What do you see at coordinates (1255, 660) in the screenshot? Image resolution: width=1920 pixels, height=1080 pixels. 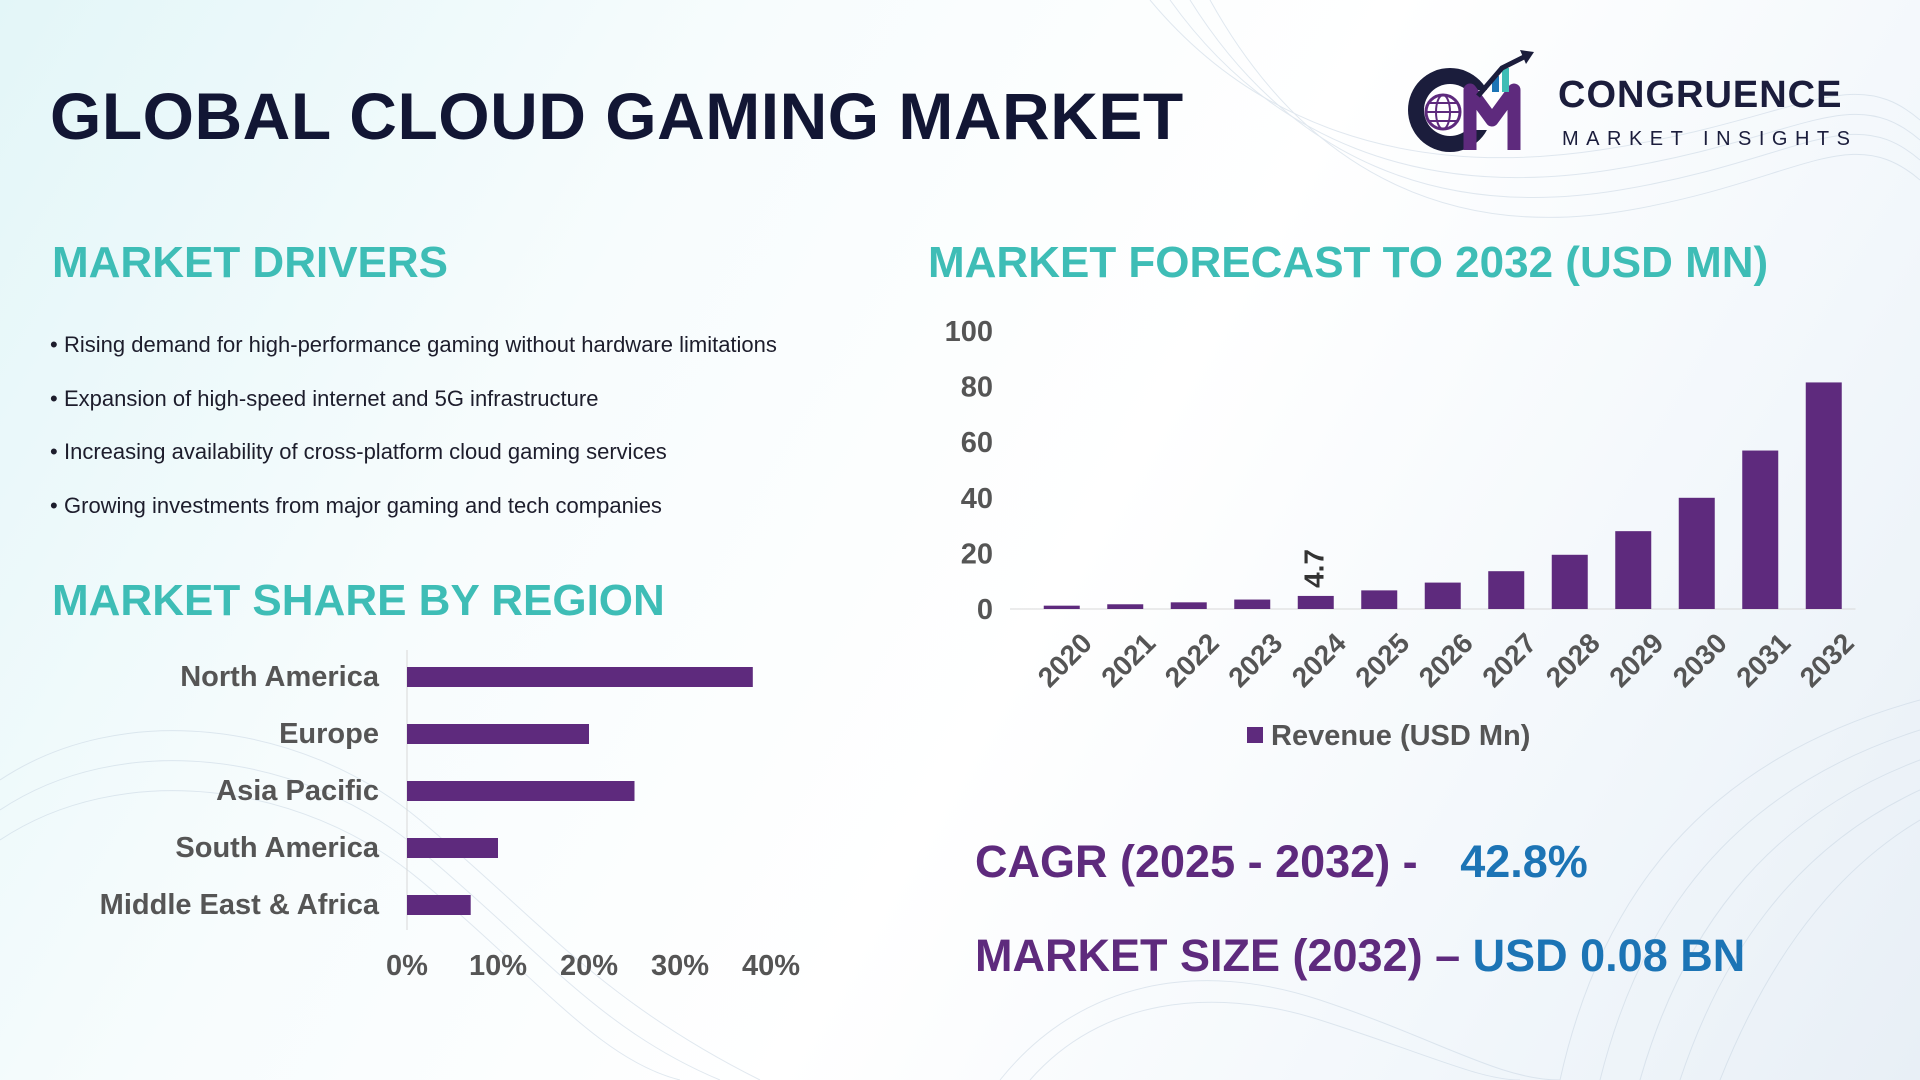 I see `forecast-x-tick-label: 2023` at bounding box center [1255, 660].